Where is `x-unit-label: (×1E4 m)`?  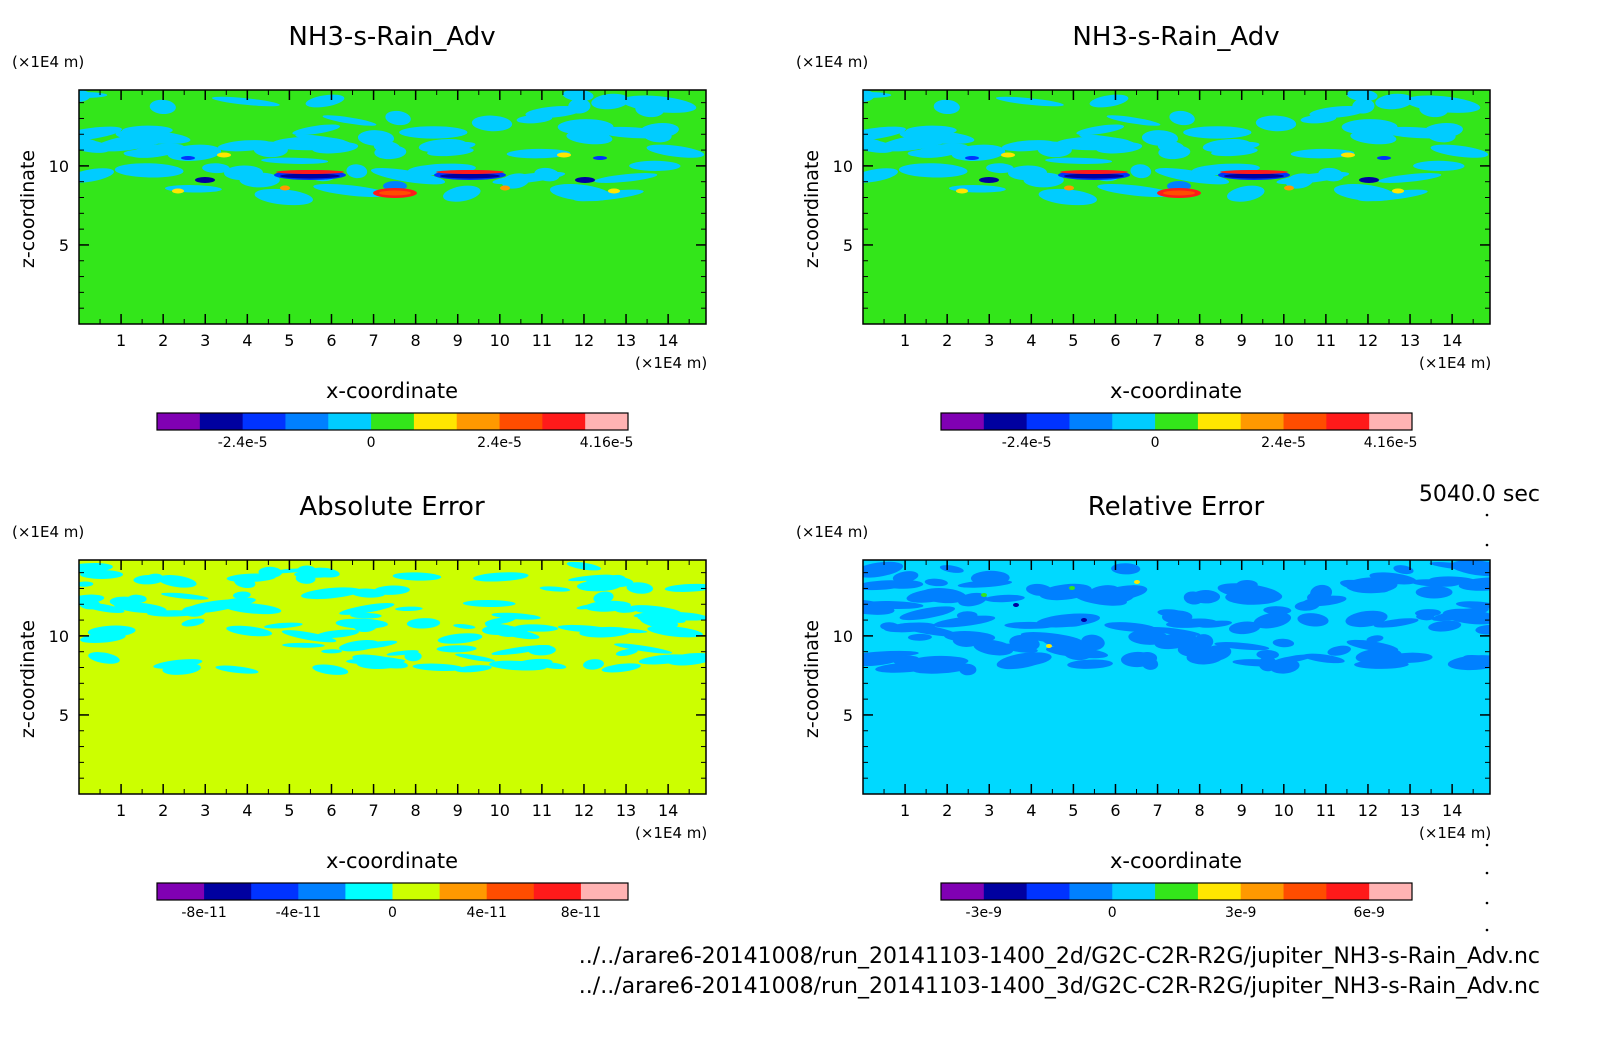 x-unit-label: (×1E4 m) is located at coordinates (1455, 363).